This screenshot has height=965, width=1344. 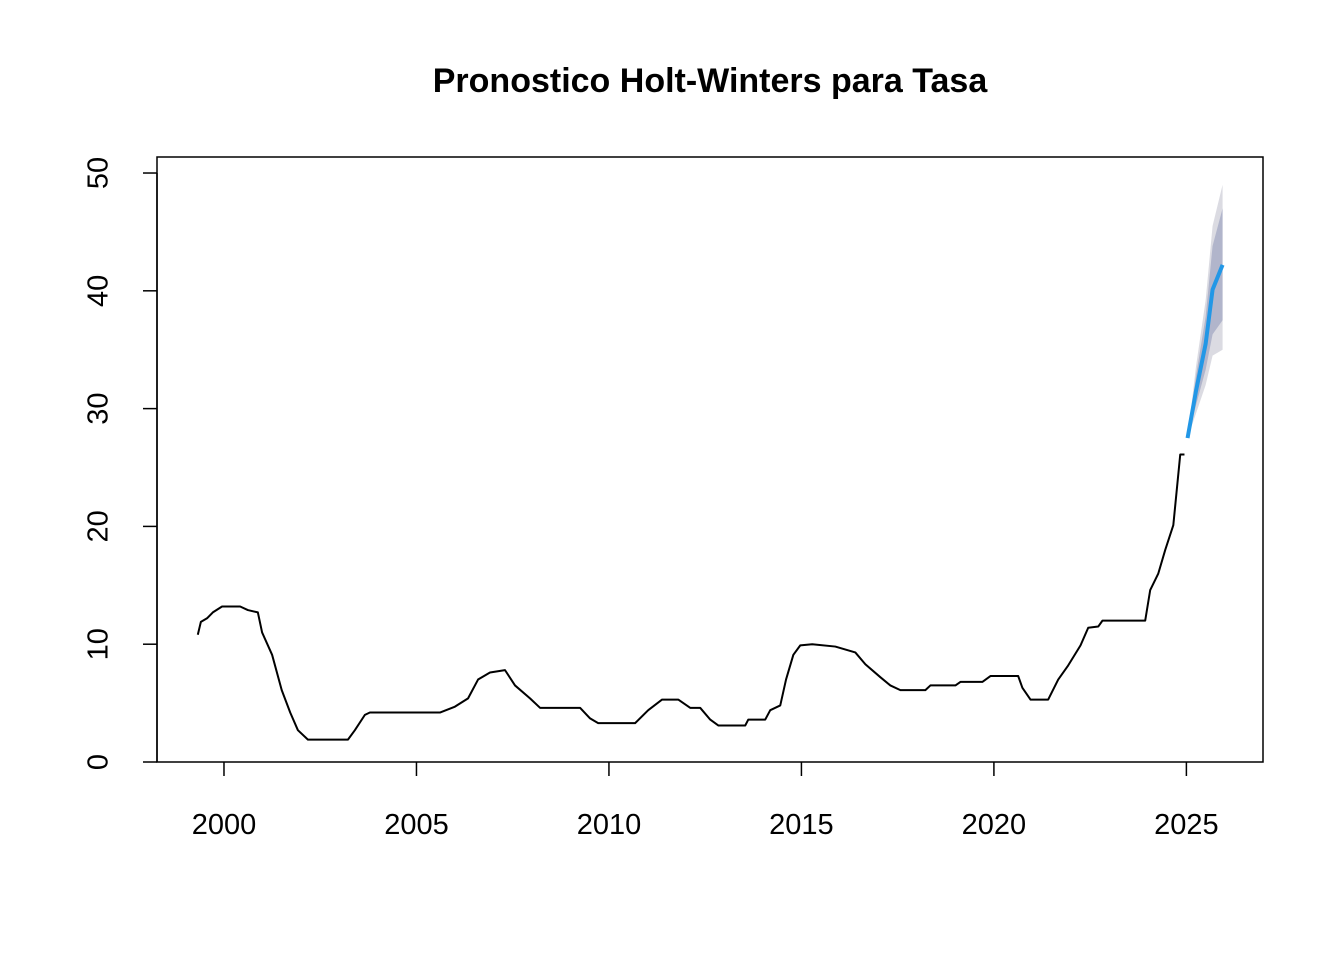 I want to click on y-tick-label: 20, so click(x=99, y=526).